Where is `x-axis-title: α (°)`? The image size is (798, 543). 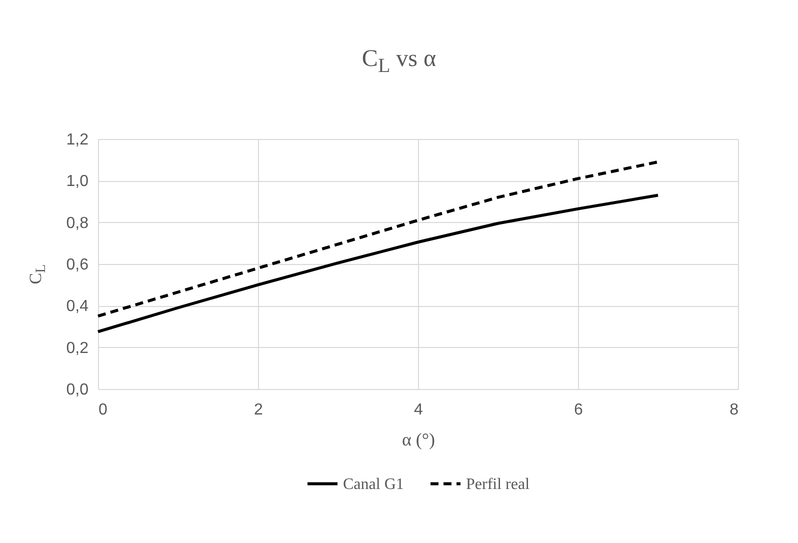 x-axis-title: α (°) is located at coordinates (419, 440).